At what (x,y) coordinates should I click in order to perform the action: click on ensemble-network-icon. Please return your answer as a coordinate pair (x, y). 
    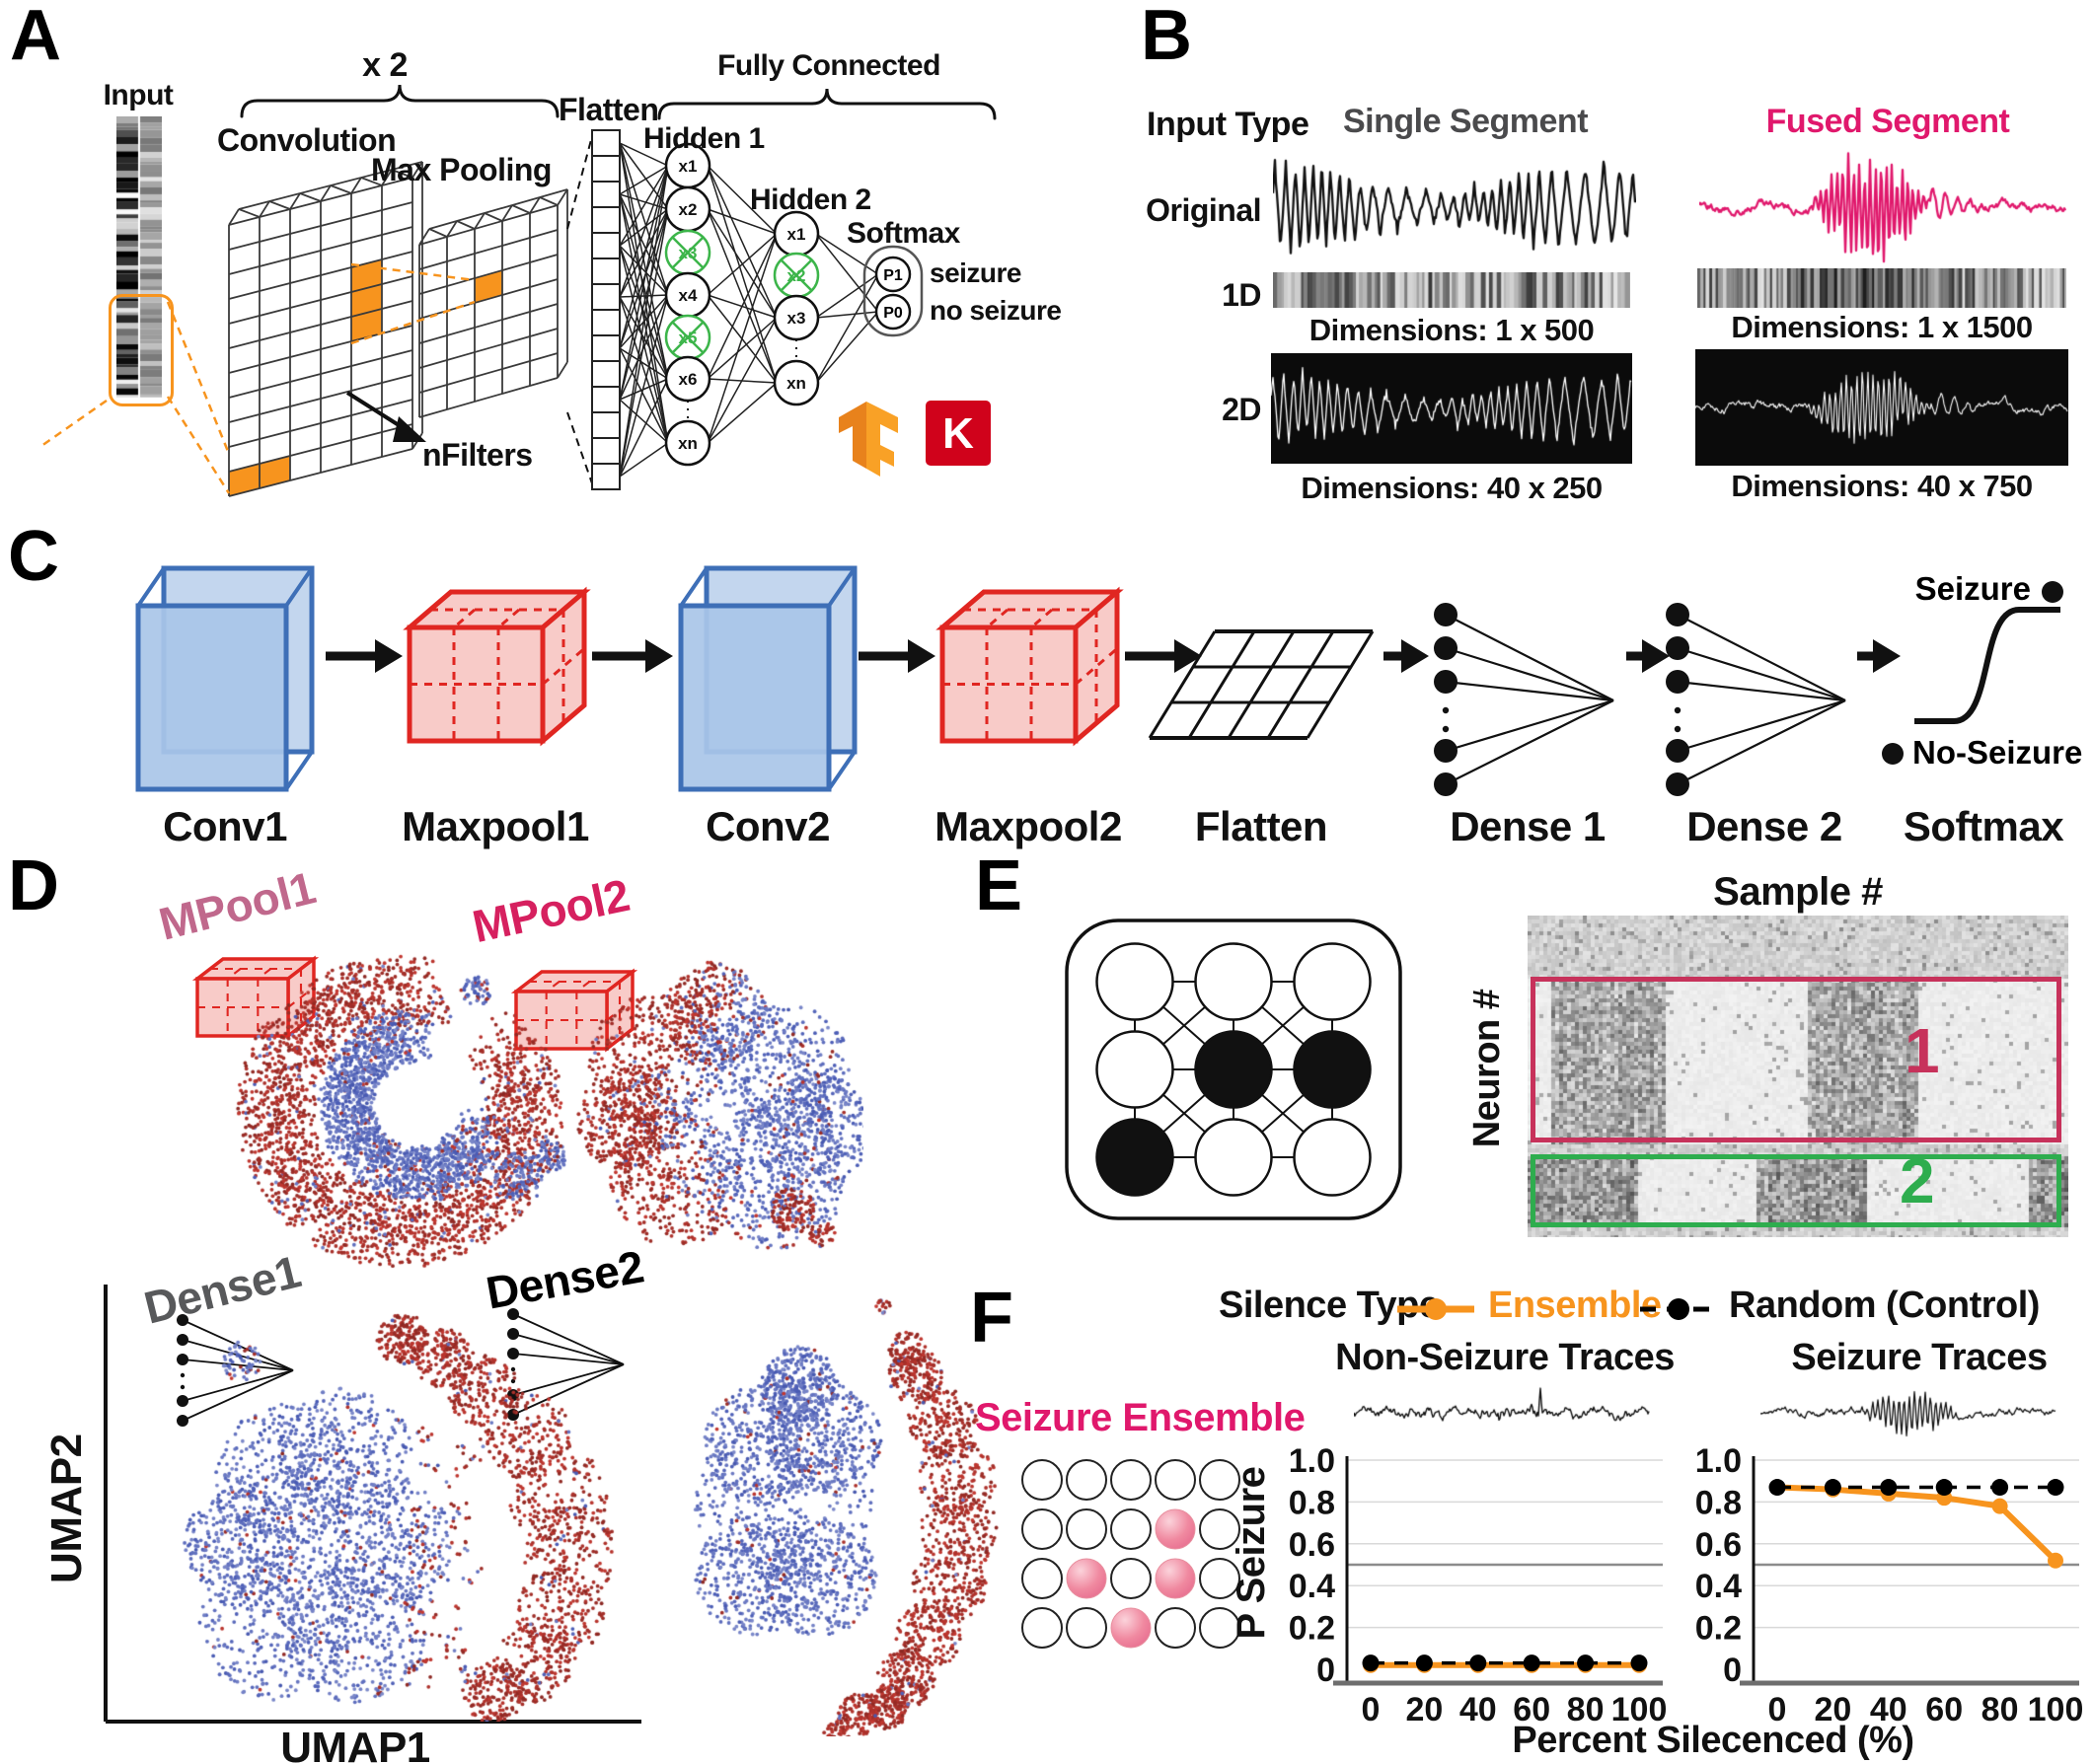
    Looking at the image, I should click on (1233, 1070).